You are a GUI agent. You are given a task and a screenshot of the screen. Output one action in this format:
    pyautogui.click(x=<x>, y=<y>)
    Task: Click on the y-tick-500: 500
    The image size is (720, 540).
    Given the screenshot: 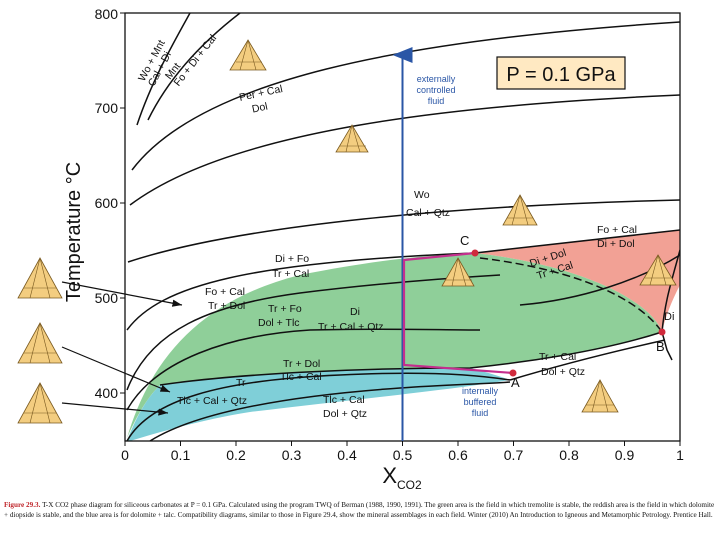 What is the action you would take?
    pyautogui.click(x=107, y=298)
    